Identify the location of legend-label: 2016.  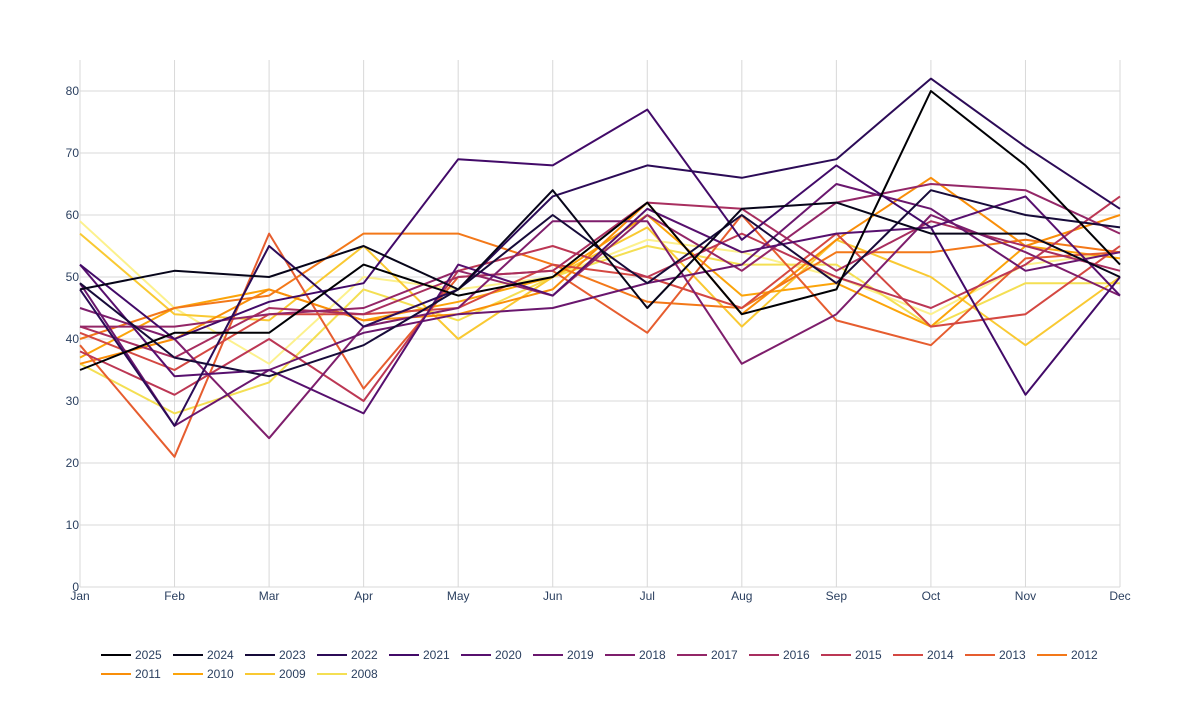
(796, 655).